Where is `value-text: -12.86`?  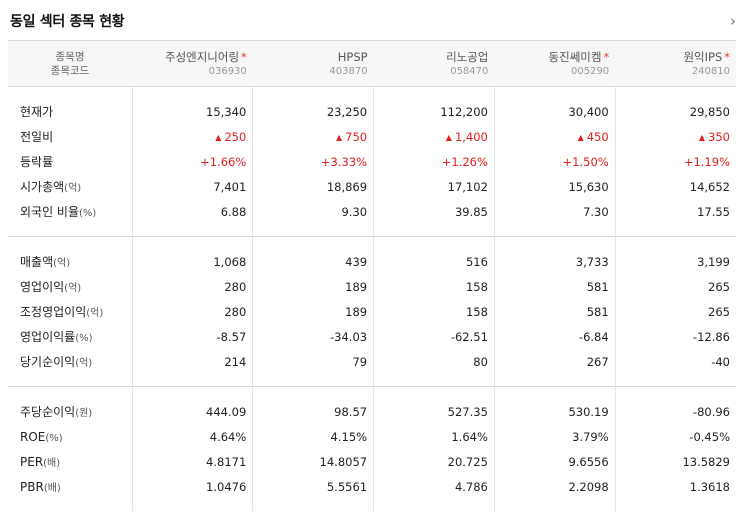
value-text: -12.86 is located at coordinates (711, 336).